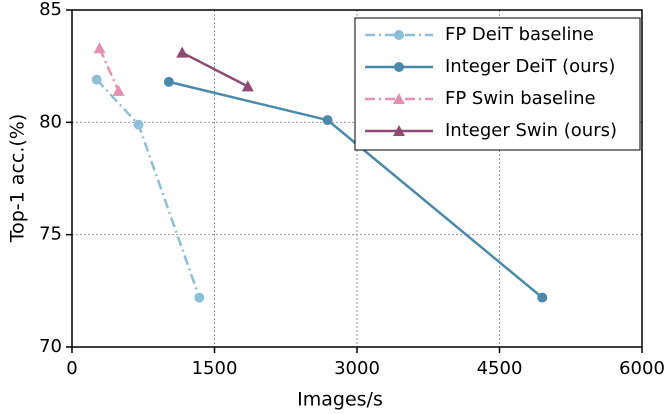 This screenshot has width=664, height=414. I want to click on y-tick-label: 85, so click(50, 10).